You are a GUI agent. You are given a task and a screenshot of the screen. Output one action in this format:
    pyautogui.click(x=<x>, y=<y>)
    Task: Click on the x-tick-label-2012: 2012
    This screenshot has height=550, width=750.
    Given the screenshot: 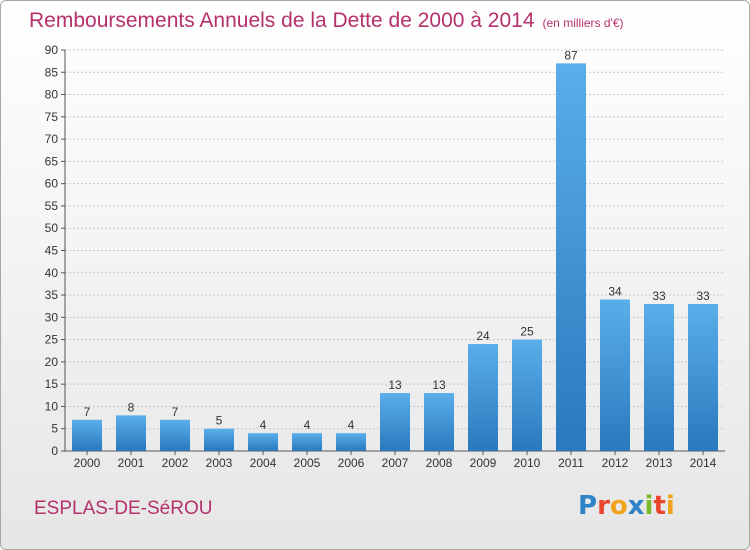 What is the action you would take?
    pyautogui.click(x=615, y=463)
    